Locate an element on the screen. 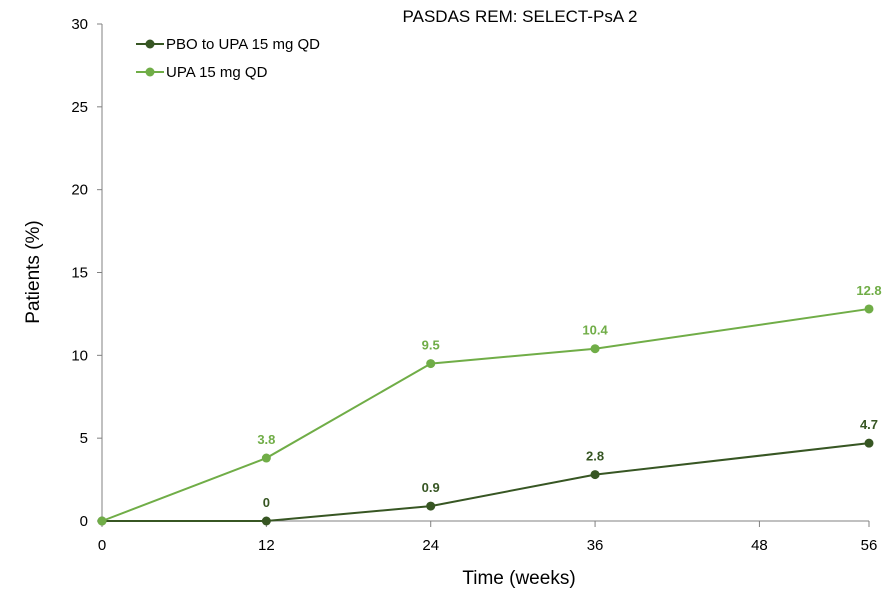 This screenshot has width=887, height=593. series-line is located at coordinates (486, 482).